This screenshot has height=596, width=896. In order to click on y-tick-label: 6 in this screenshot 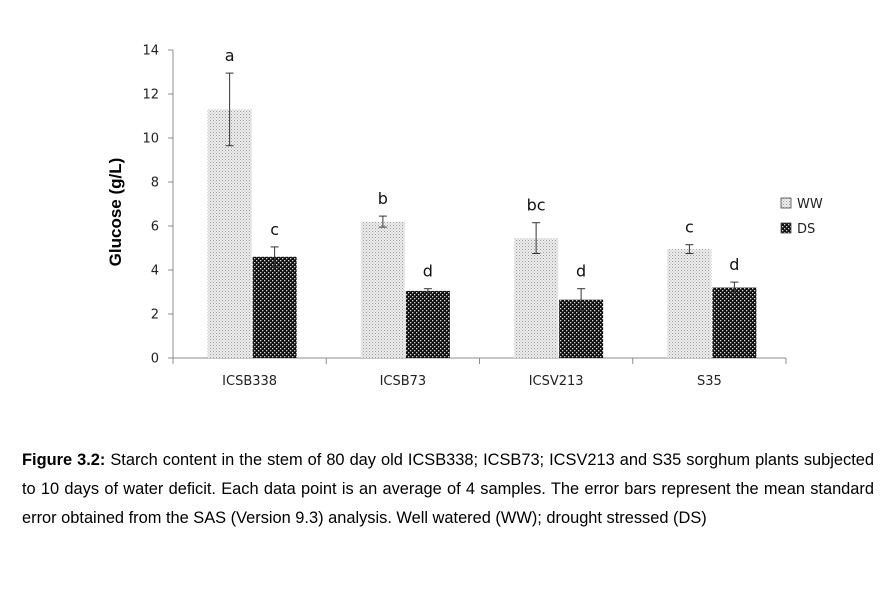, I will do `click(155, 227)`.